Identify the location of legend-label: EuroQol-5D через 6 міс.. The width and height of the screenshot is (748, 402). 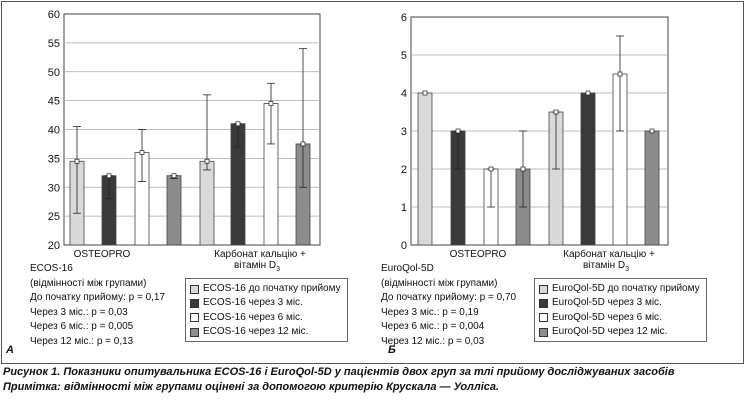
(607, 317).